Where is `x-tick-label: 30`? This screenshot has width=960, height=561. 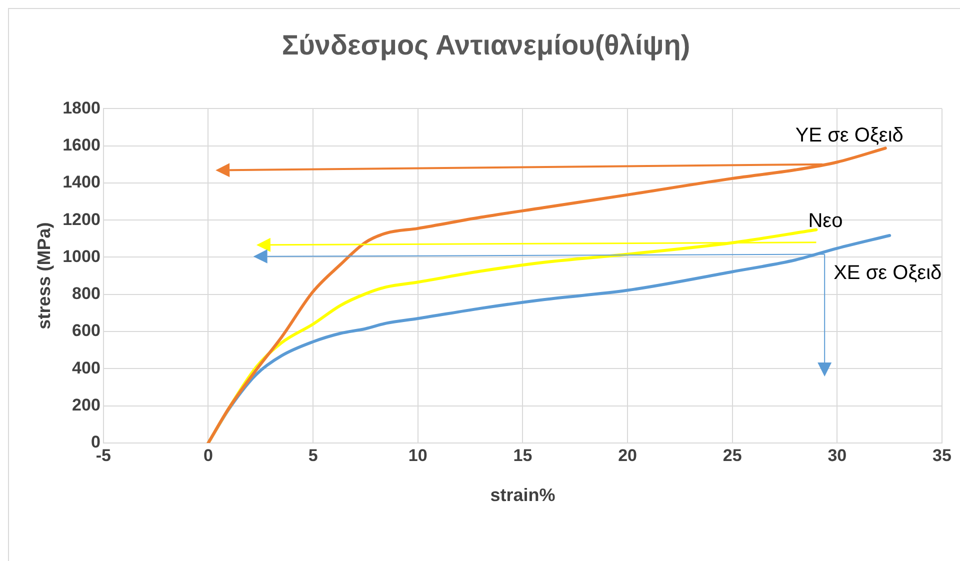
x-tick-label: 30 is located at coordinates (837, 455).